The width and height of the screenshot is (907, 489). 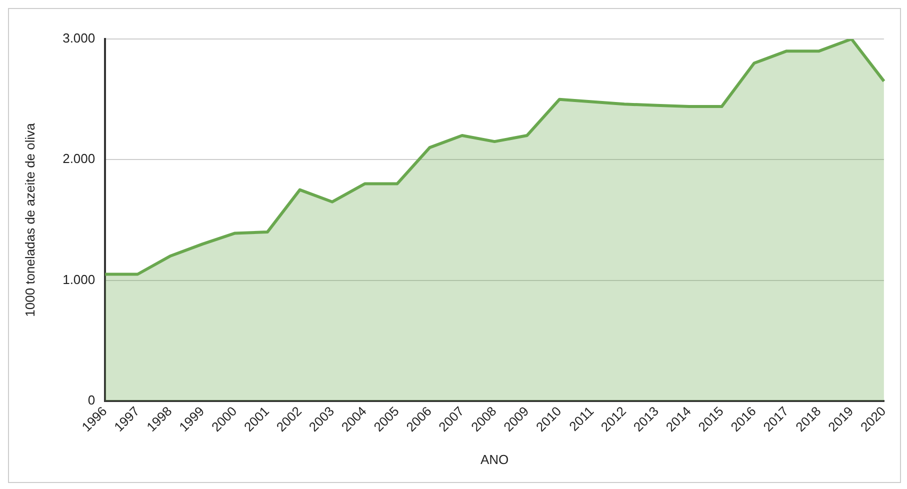 What do you see at coordinates (79, 279) in the screenshot?
I see `y-tick-label: 1.000` at bounding box center [79, 279].